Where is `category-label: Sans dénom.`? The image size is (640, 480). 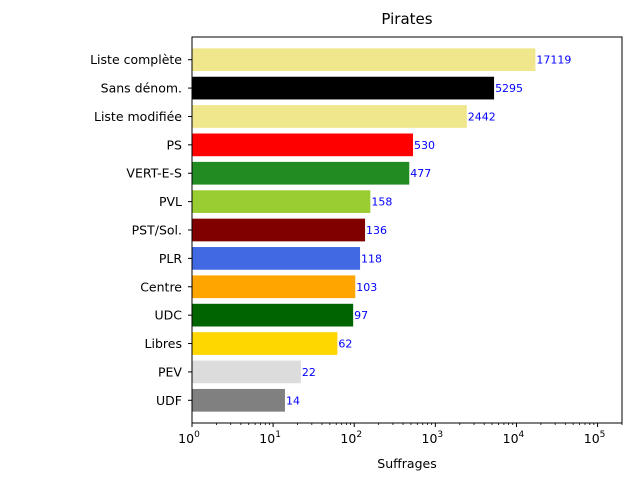 category-label: Sans dénom. is located at coordinates (141, 88).